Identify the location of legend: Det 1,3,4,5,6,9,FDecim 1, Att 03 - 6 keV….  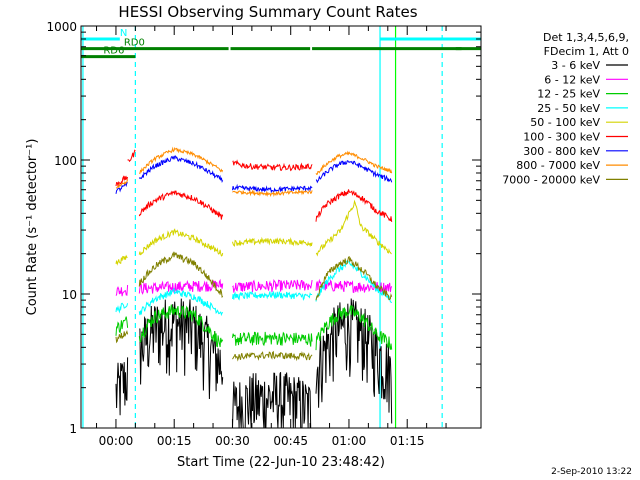
(565, 108).